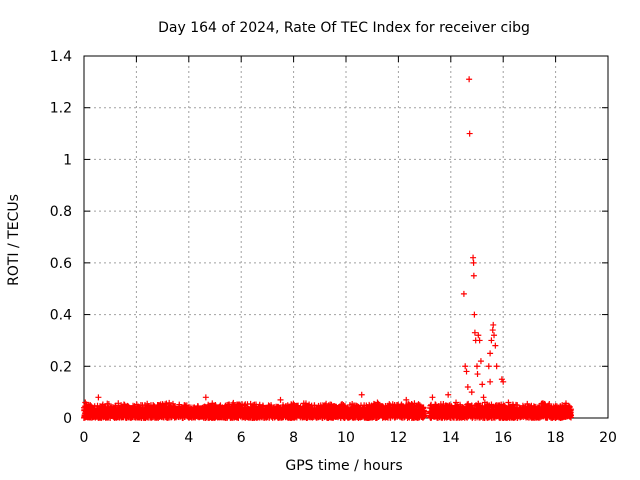 The image size is (640, 480). What do you see at coordinates (343, 466) in the screenshot?
I see `x-axis-label: GPS time / hours` at bounding box center [343, 466].